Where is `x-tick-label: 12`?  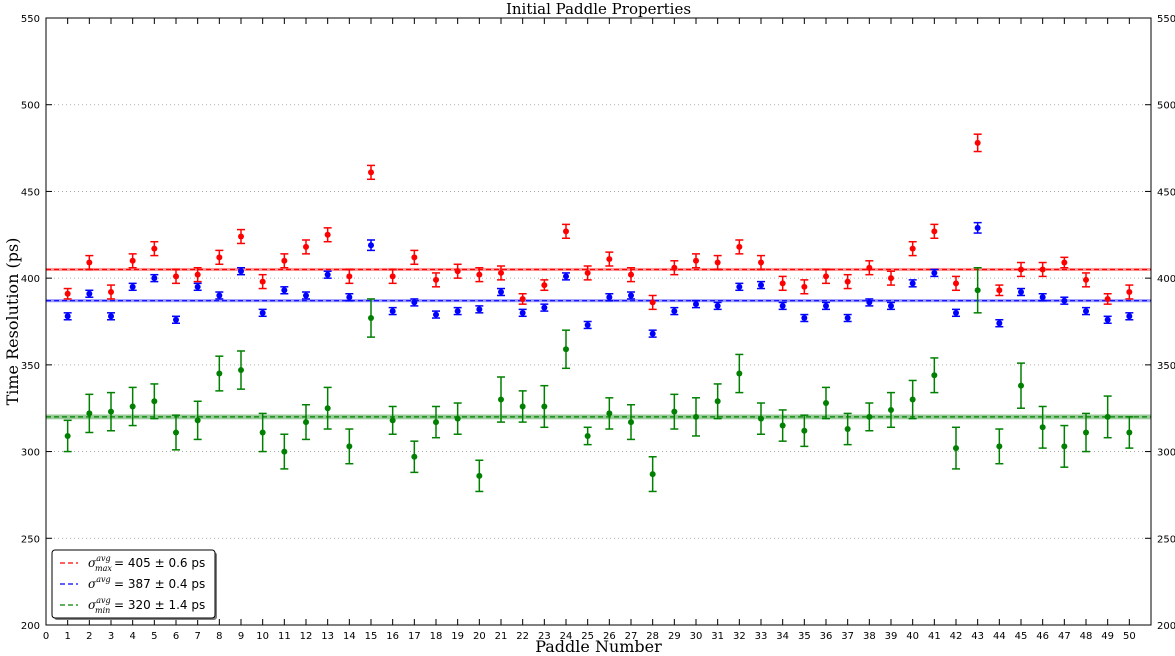 x-tick-label: 12 is located at coordinates (306, 636).